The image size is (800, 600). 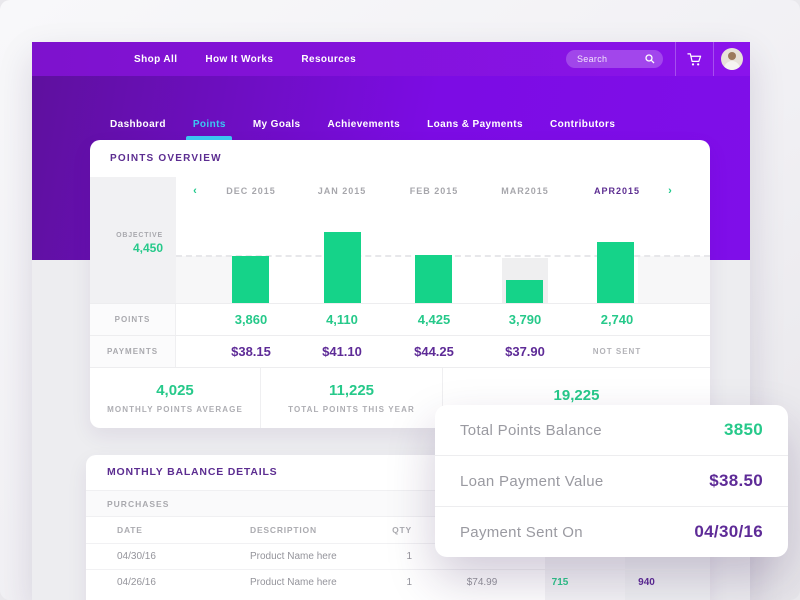 I want to click on nav-how-it-works: How It Works, so click(x=239, y=59).